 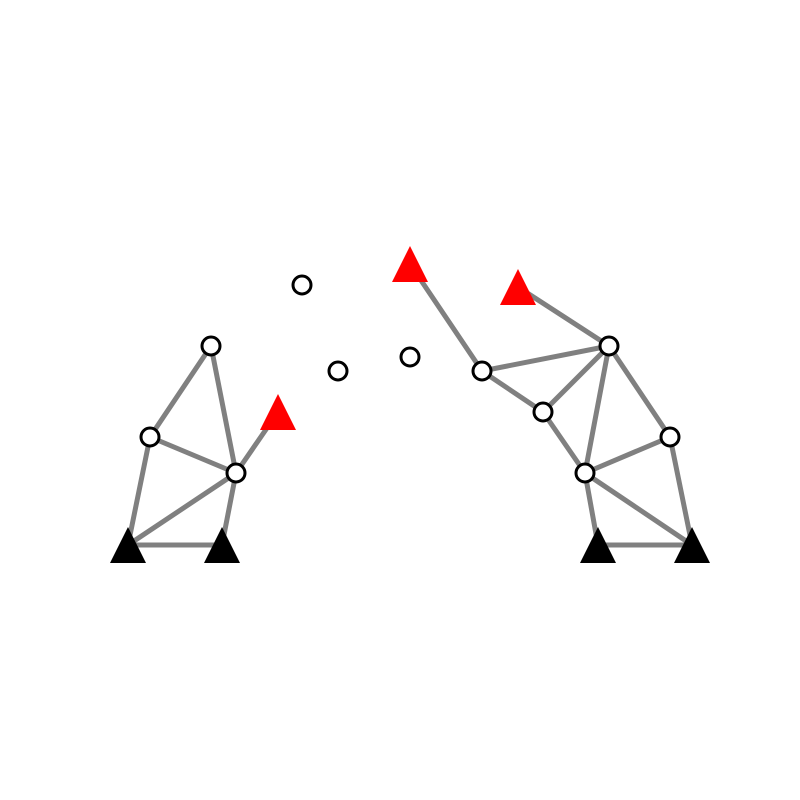 I want to click on edge-n8-n11, so click(x=564, y=442).